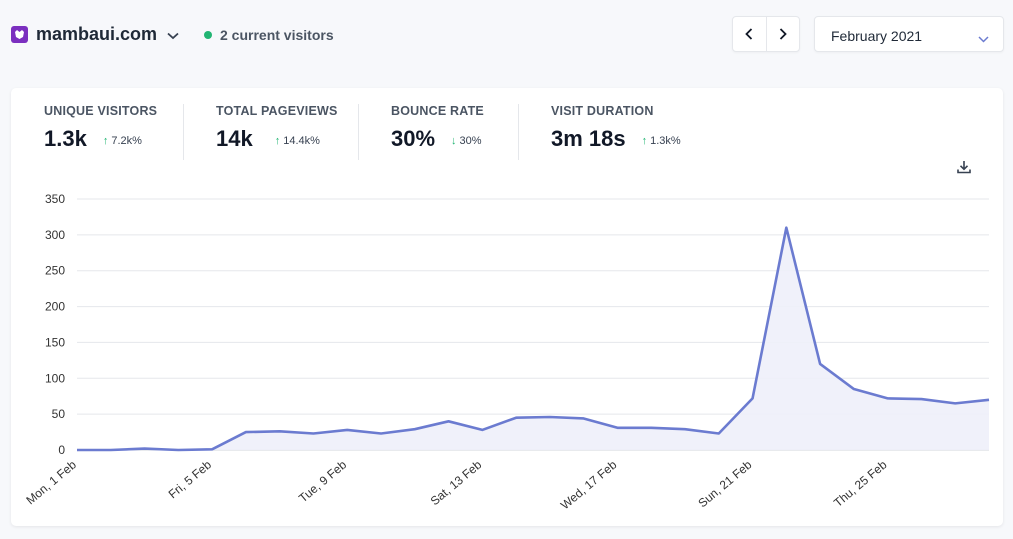 Image resolution: width=1013 pixels, height=539 pixels. What do you see at coordinates (190, 479) in the screenshot?
I see `x-tick-label: Fri, 5 Feb` at bounding box center [190, 479].